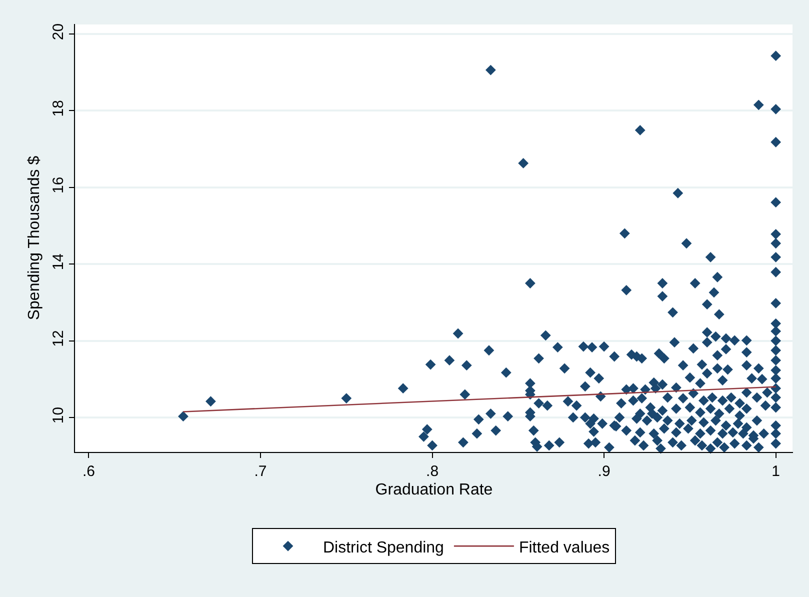 This screenshot has height=597, width=809. Describe the element at coordinates (58, 261) in the screenshot. I see `y-tick-label: 14` at that location.